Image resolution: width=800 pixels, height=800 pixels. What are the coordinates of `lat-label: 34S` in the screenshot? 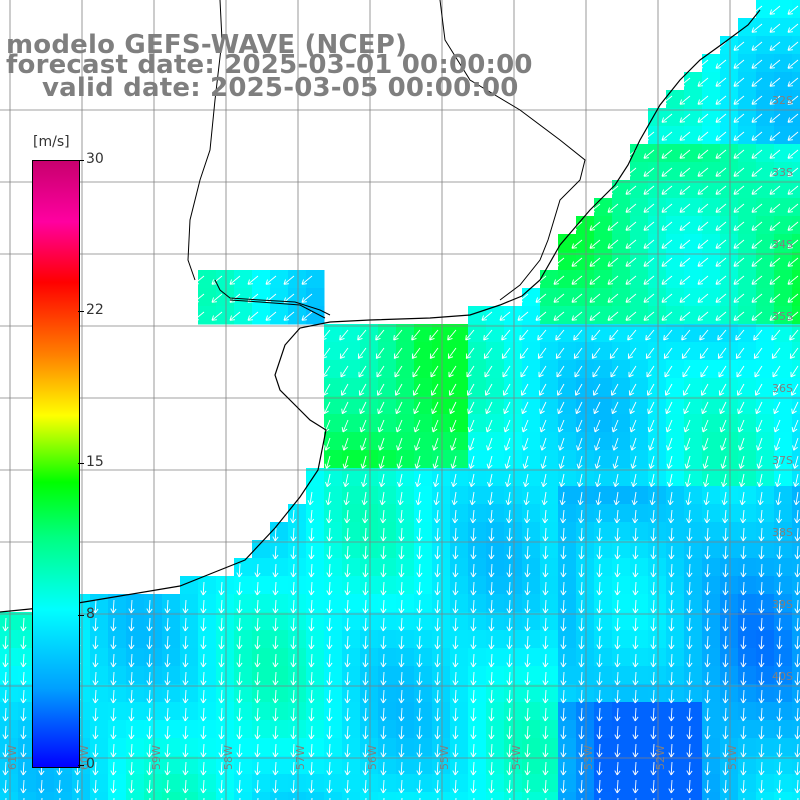 It's located at (782, 244).